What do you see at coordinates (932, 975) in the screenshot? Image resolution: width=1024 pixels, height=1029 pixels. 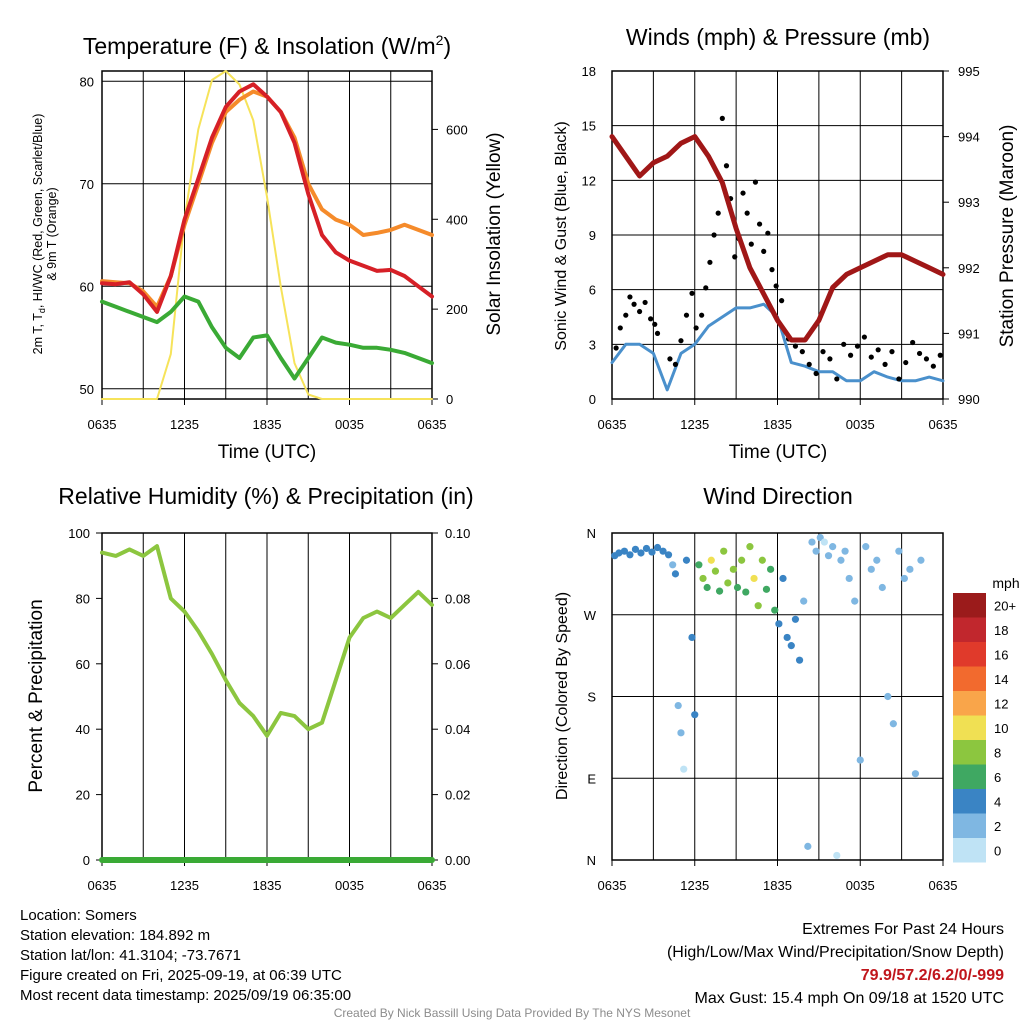 I see `extremes-values: 79.9/57.2/6.2/0/-999` at bounding box center [932, 975].